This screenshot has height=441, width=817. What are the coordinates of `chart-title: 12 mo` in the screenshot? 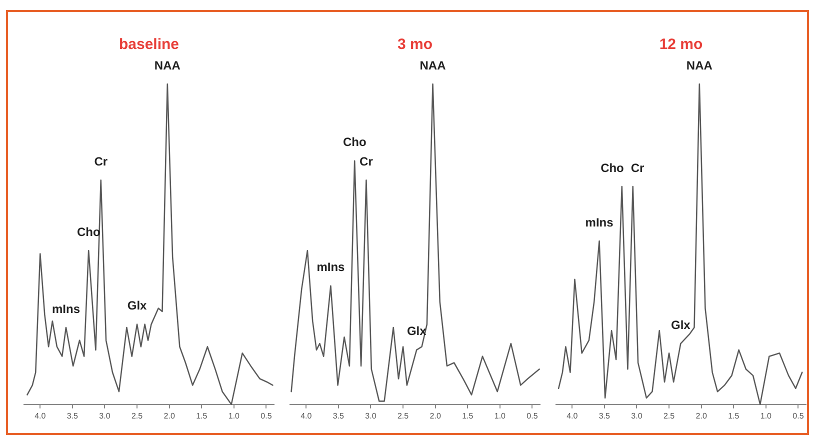 It's located at (681, 45).